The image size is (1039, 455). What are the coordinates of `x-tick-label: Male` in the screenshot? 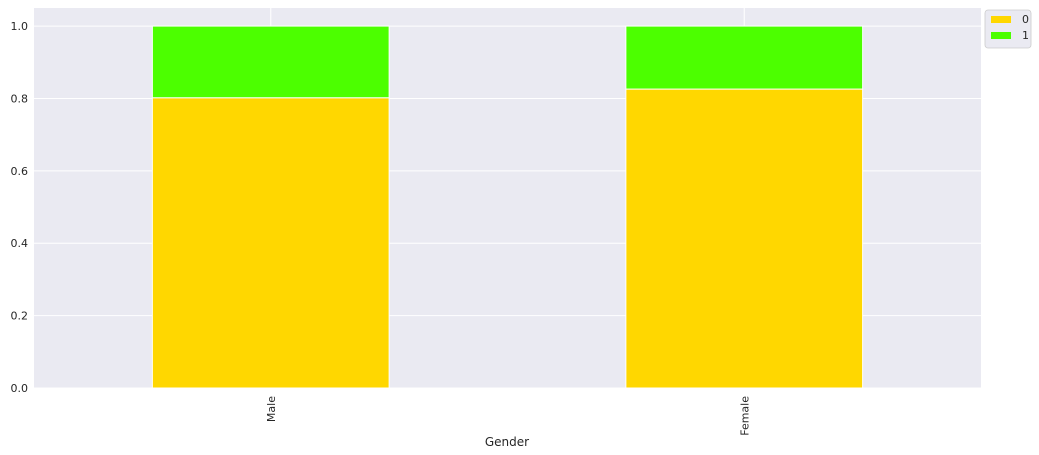 It's located at (271, 409).